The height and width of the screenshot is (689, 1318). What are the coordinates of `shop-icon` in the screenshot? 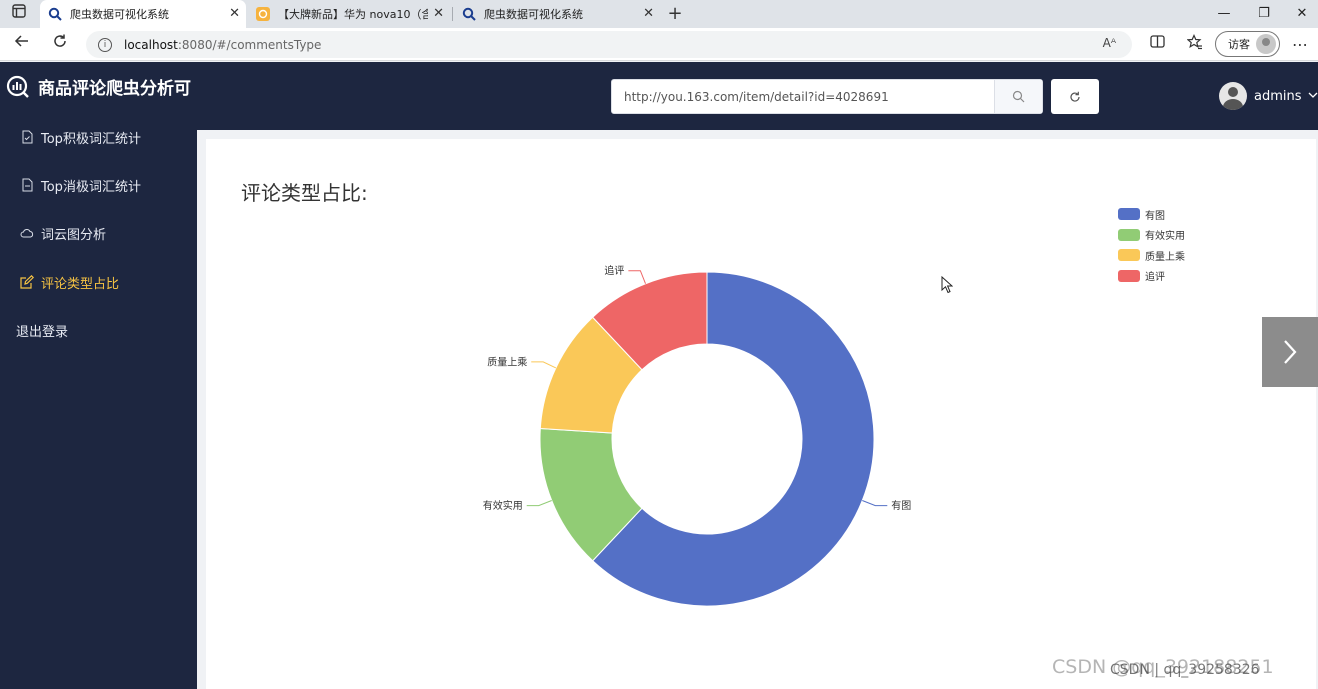 It's located at (263, 14).